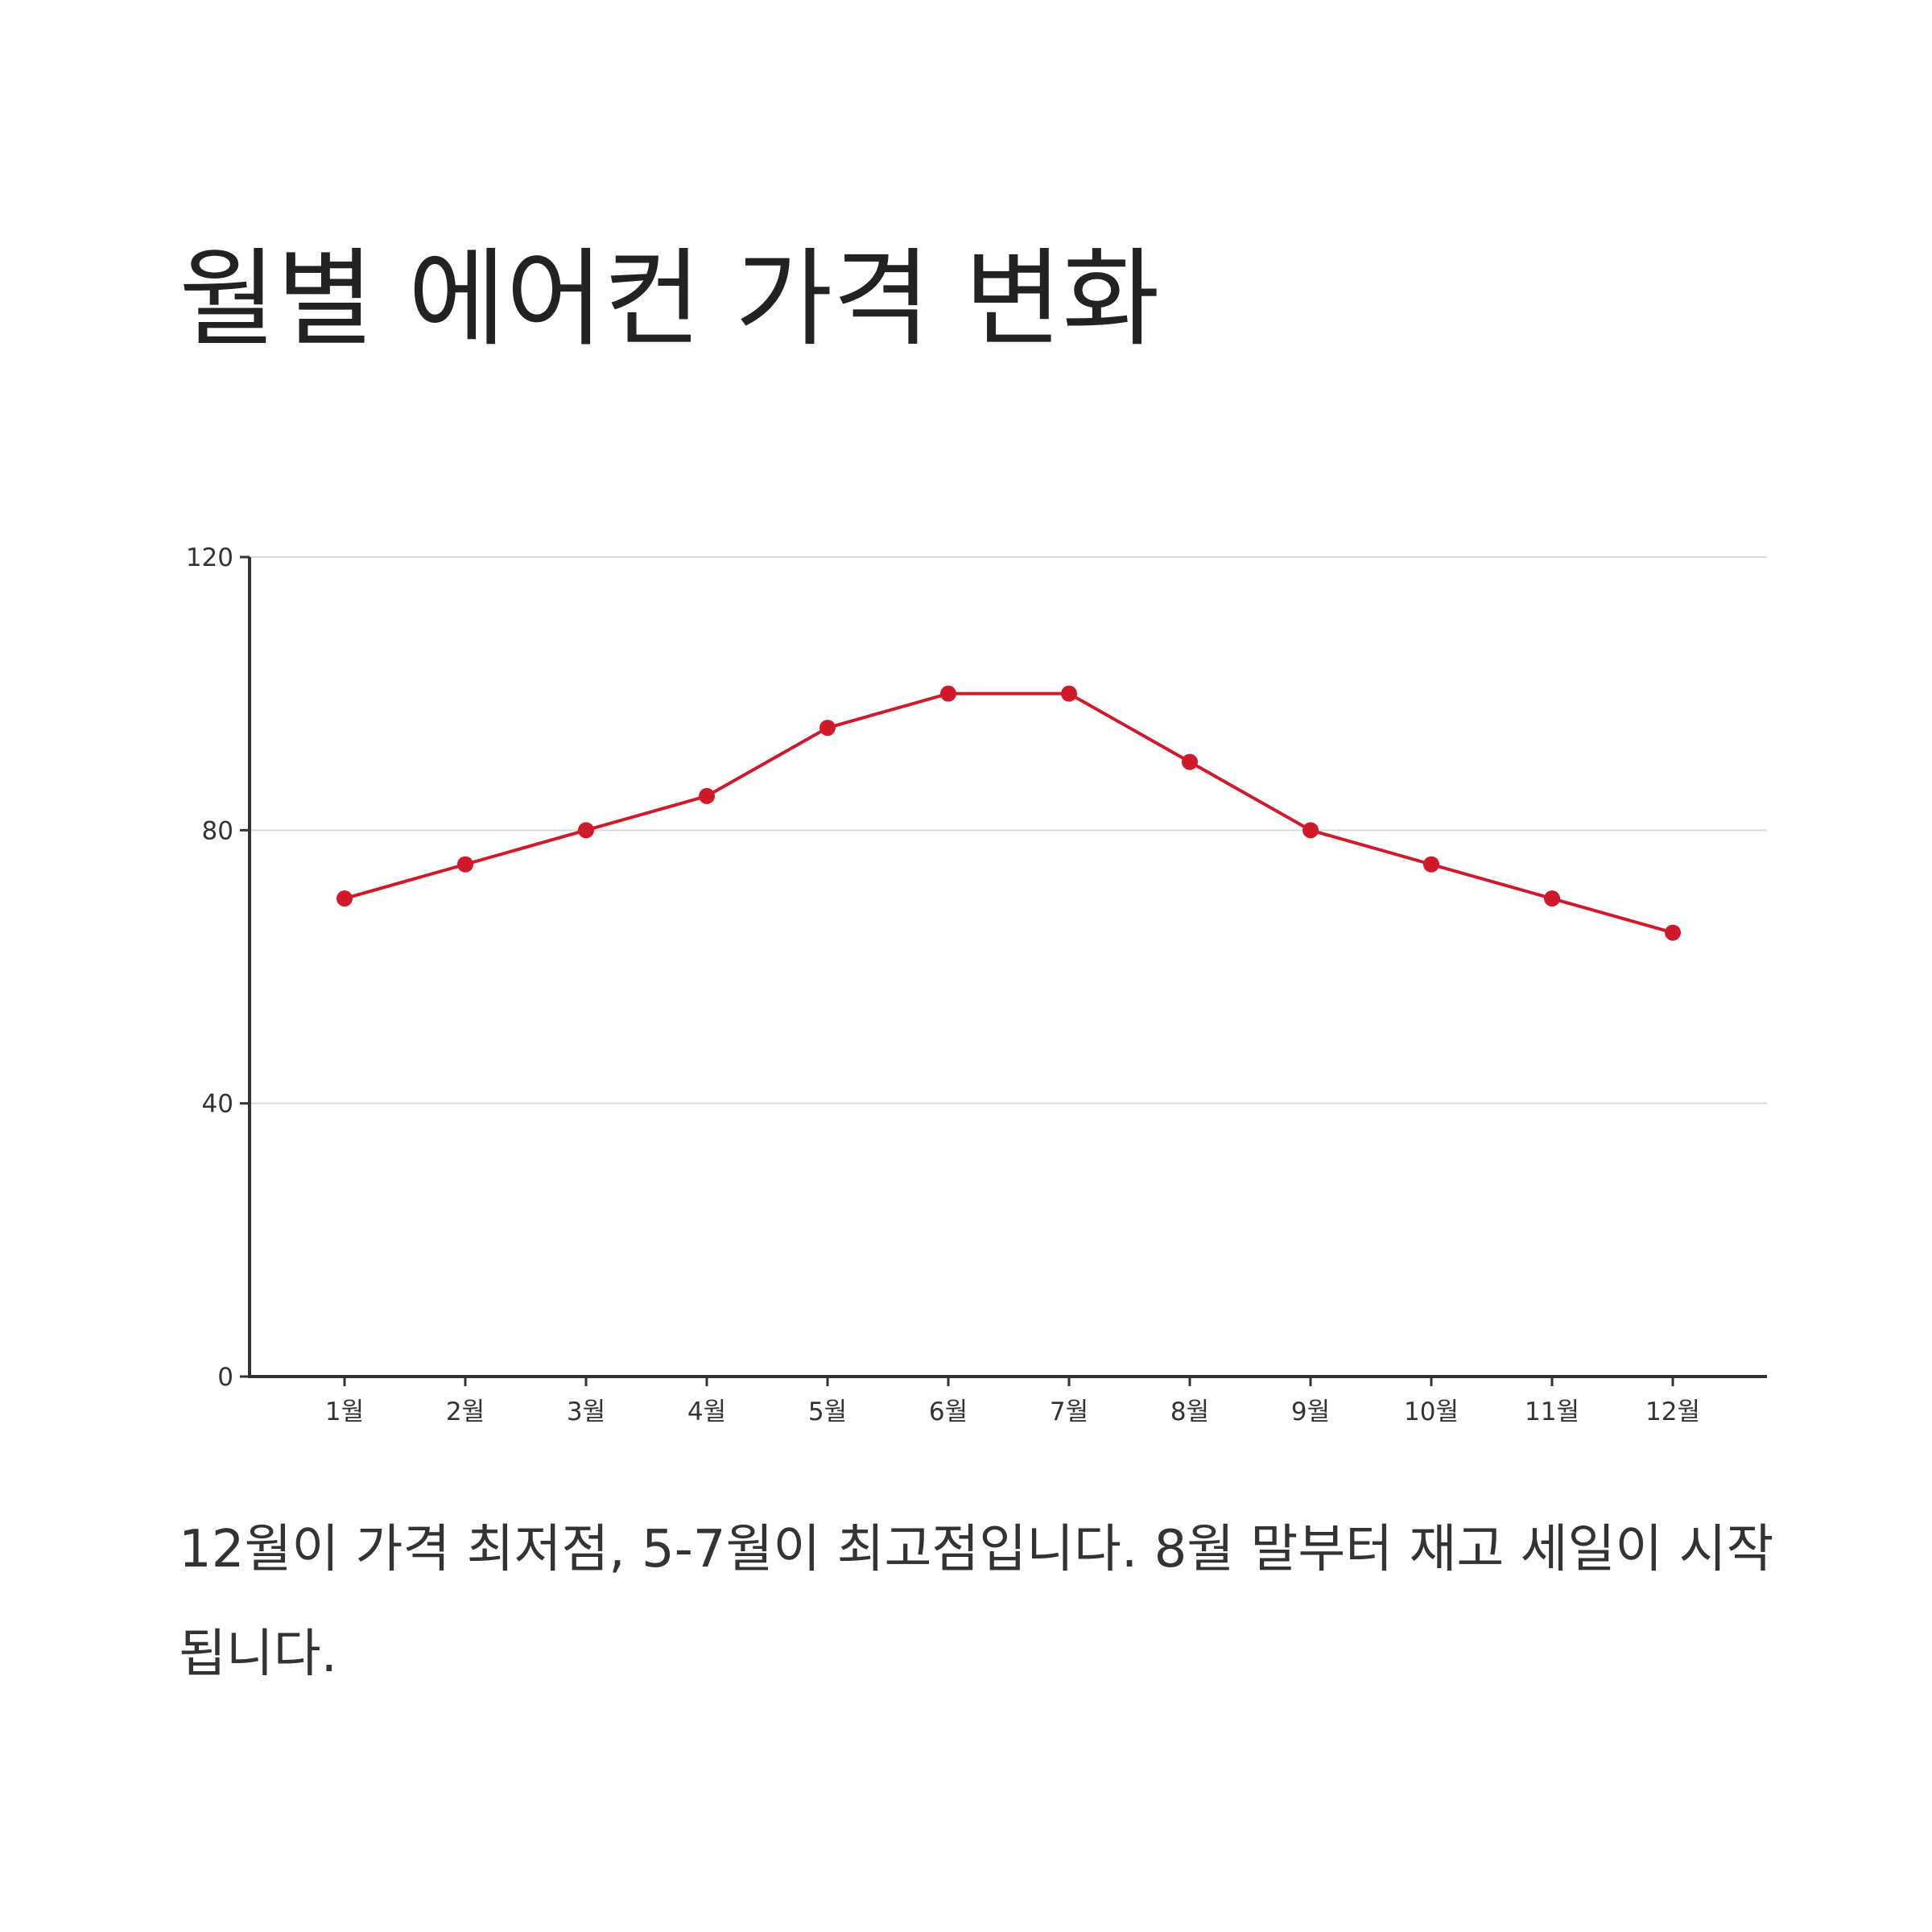 This screenshot has width=1932, height=1932. What do you see at coordinates (706, 1411) in the screenshot?
I see `x-tick-label: 4월` at bounding box center [706, 1411].